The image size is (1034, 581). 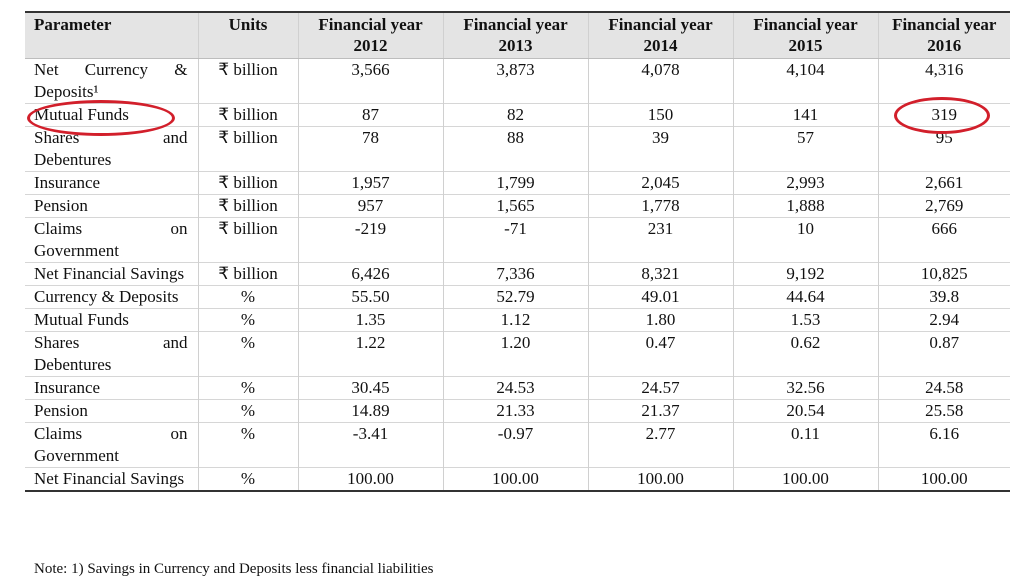 What do you see at coordinates (943, 81) in the screenshot?
I see `row-value: 4,316` at bounding box center [943, 81].